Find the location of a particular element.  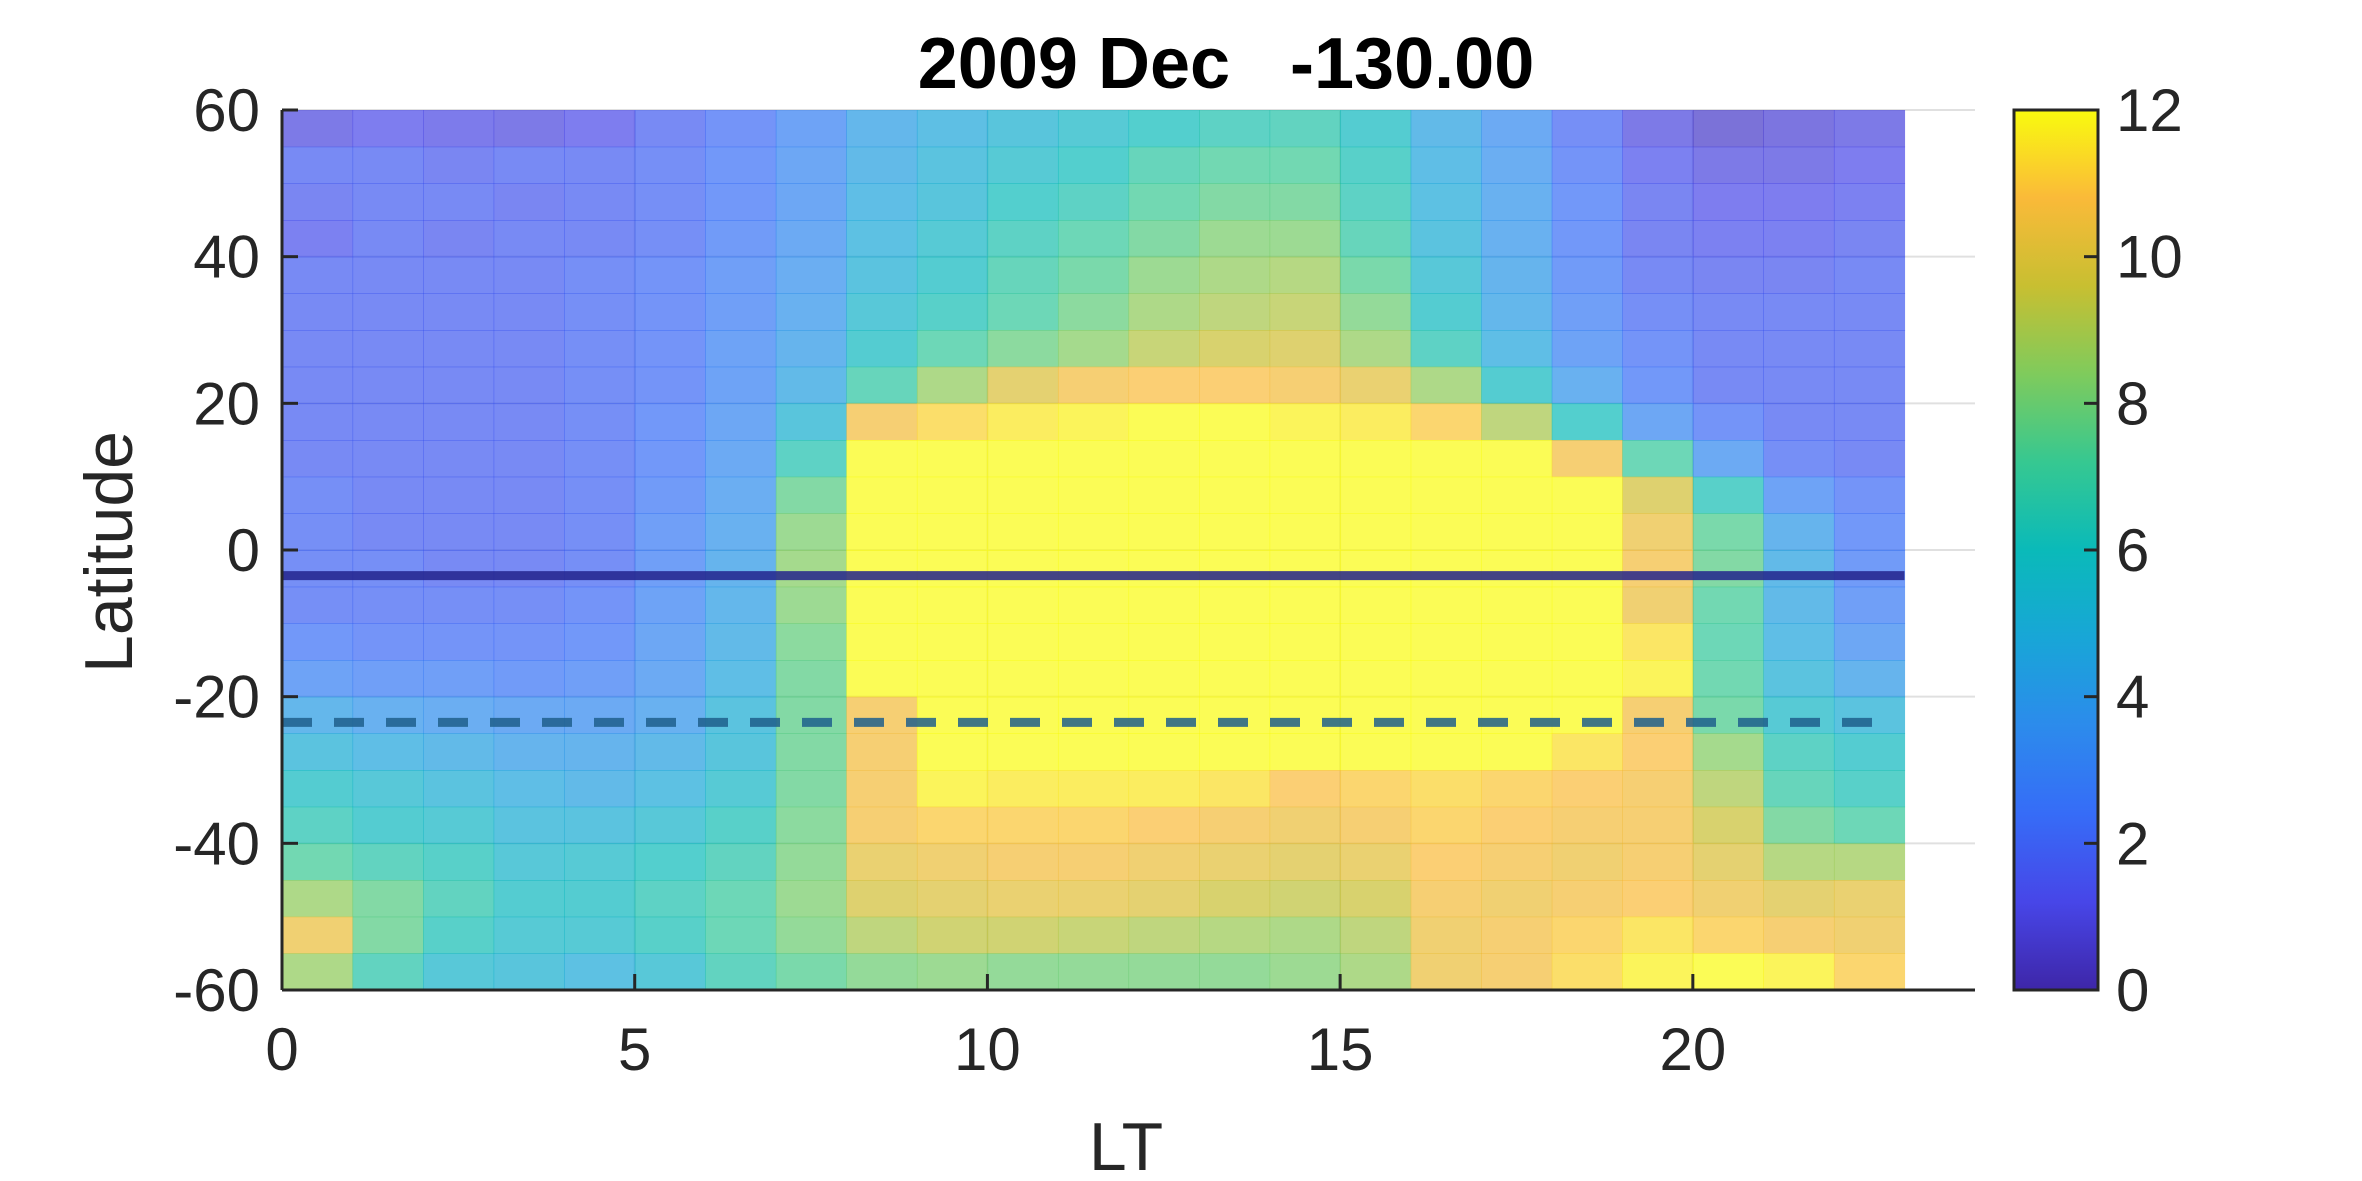

colorbar-tick-label: 0 is located at coordinates (2132, 990).